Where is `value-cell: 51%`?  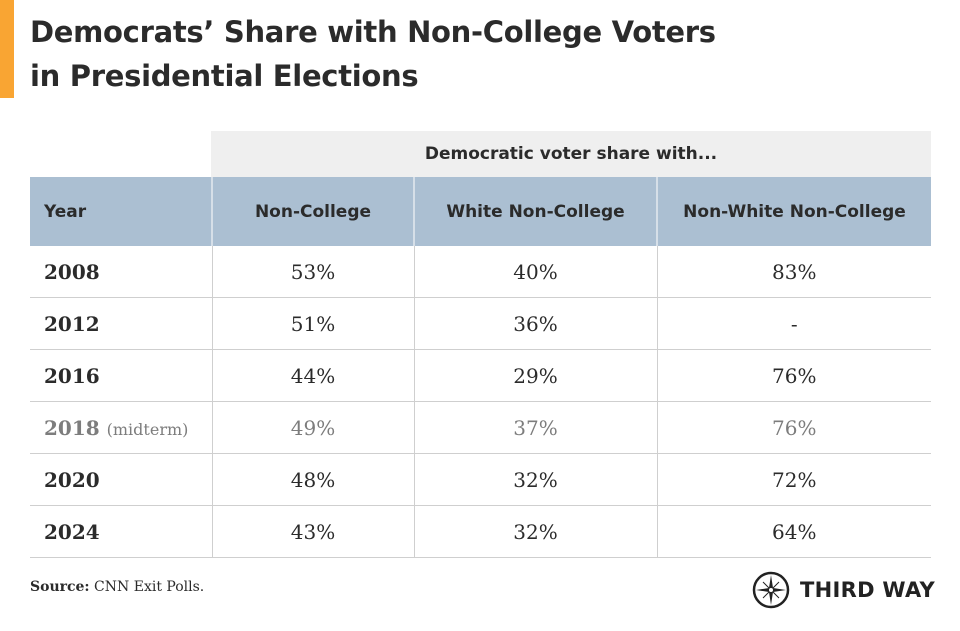
value-cell: 51% is located at coordinates (312, 323).